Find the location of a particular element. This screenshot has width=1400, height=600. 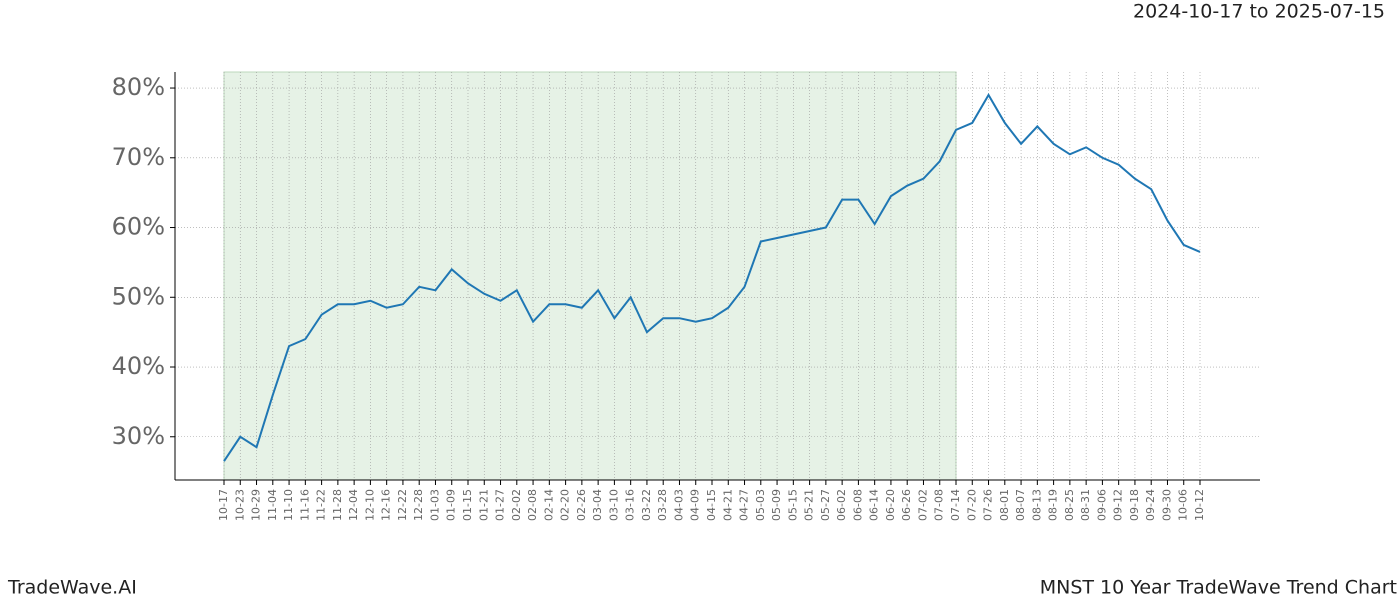

x-tick-label: 06-08 is located at coordinates (857, 505).